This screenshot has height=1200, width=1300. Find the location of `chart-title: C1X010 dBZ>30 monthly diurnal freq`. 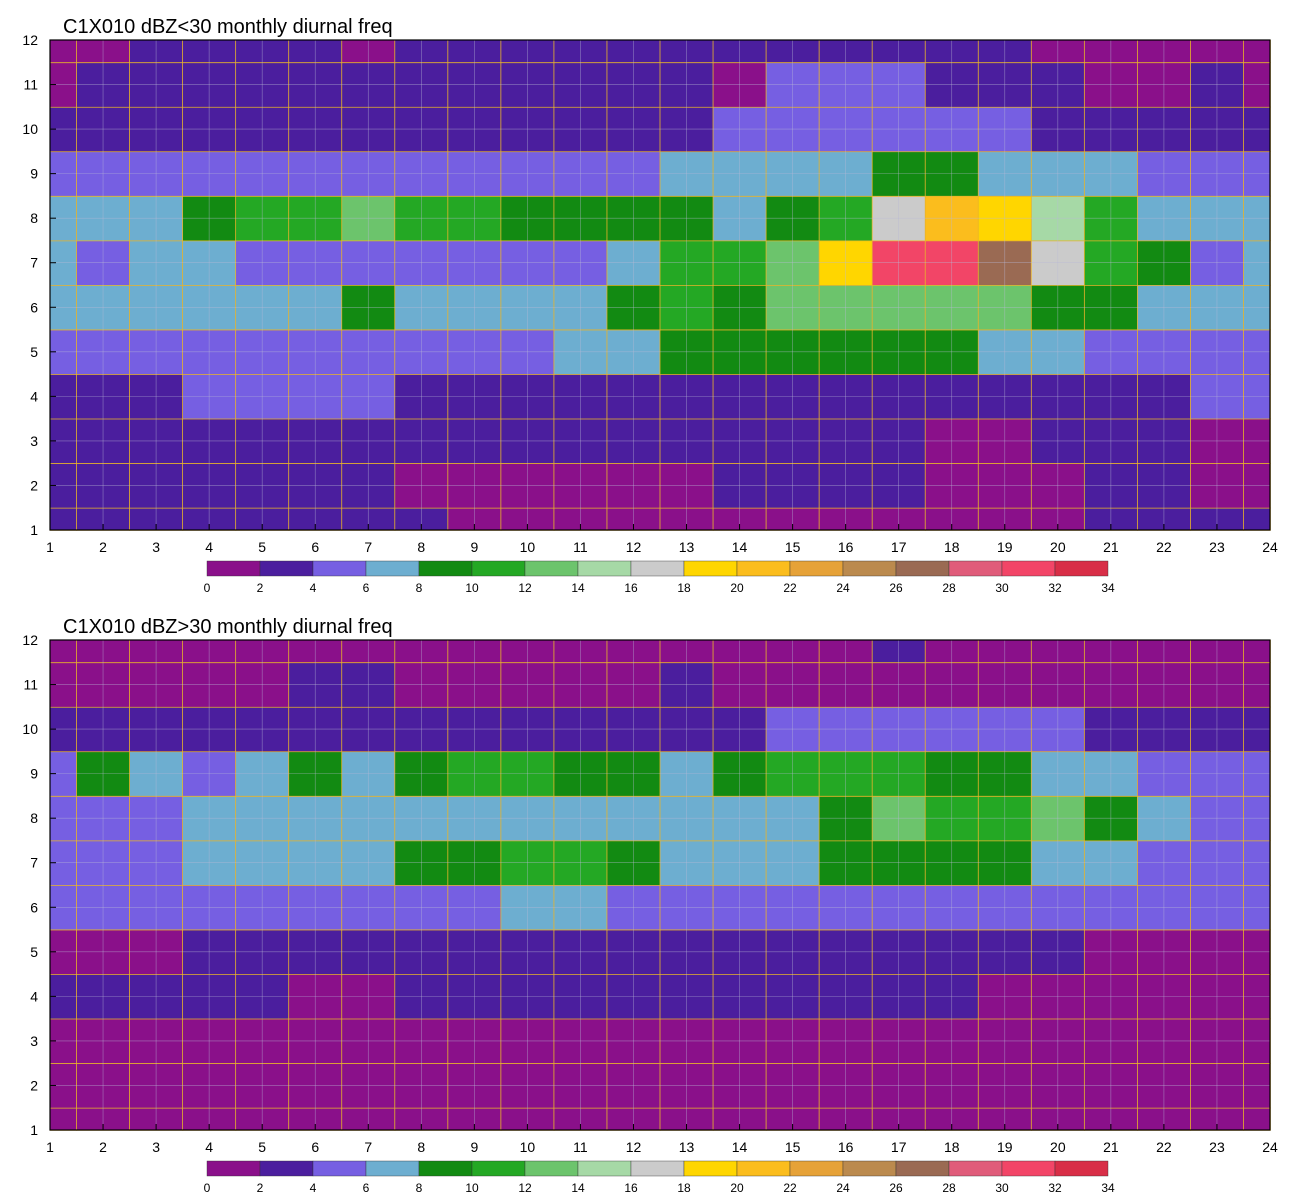

chart-title: C1X010 dBZ>30 monthly diurnal freq is located at coordinates (228, 627).